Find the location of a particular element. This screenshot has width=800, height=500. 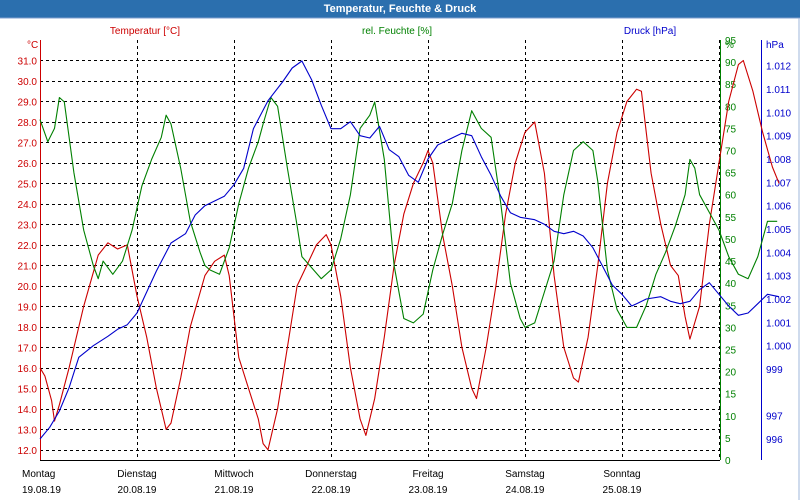

humidity-tick-label: 20 is located at coordinates (731, 373).